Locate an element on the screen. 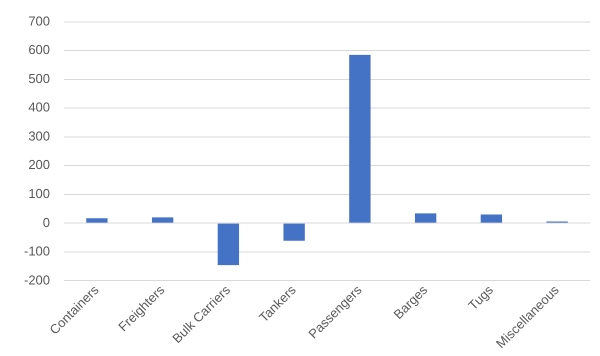 The width and height of the screenshot is (600, 356). y-tick-label: 100 is located at coordinates (39, 193).